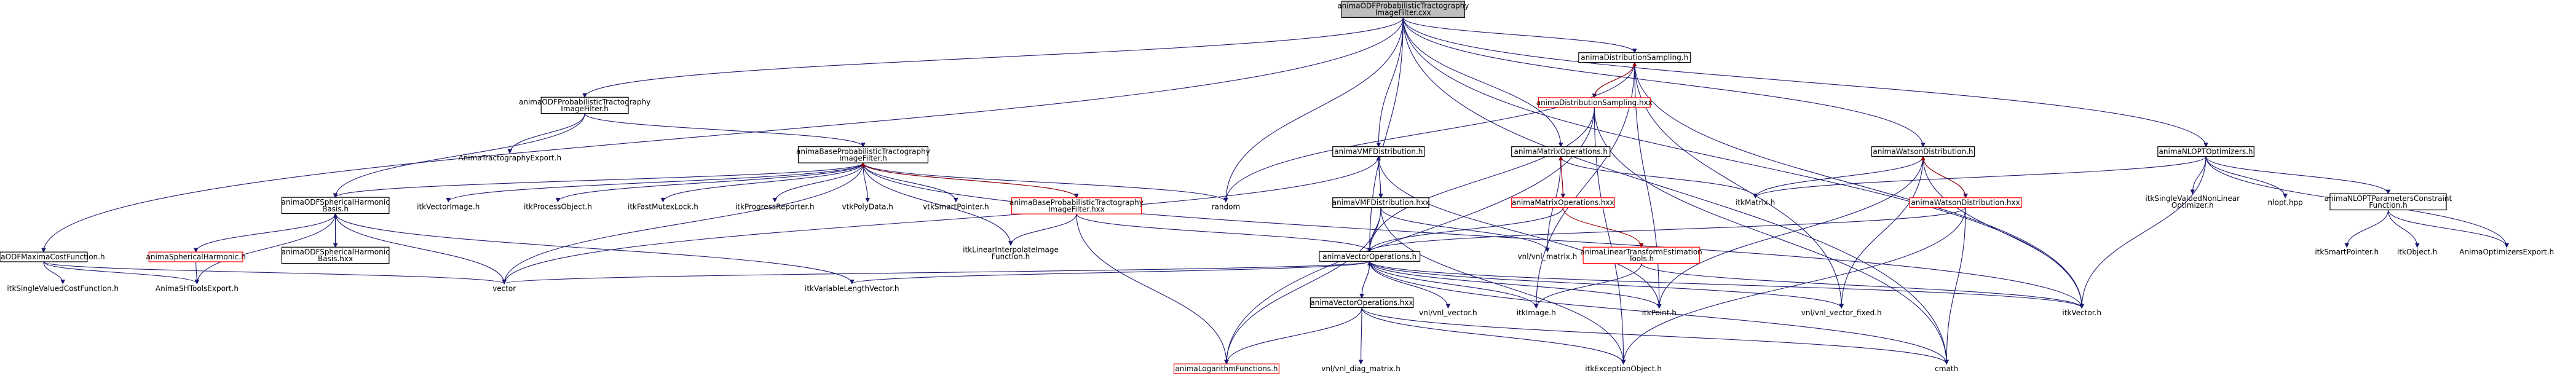  I want to click on node-label: animaDistributionSampling.hxx, so click(1595, 102).